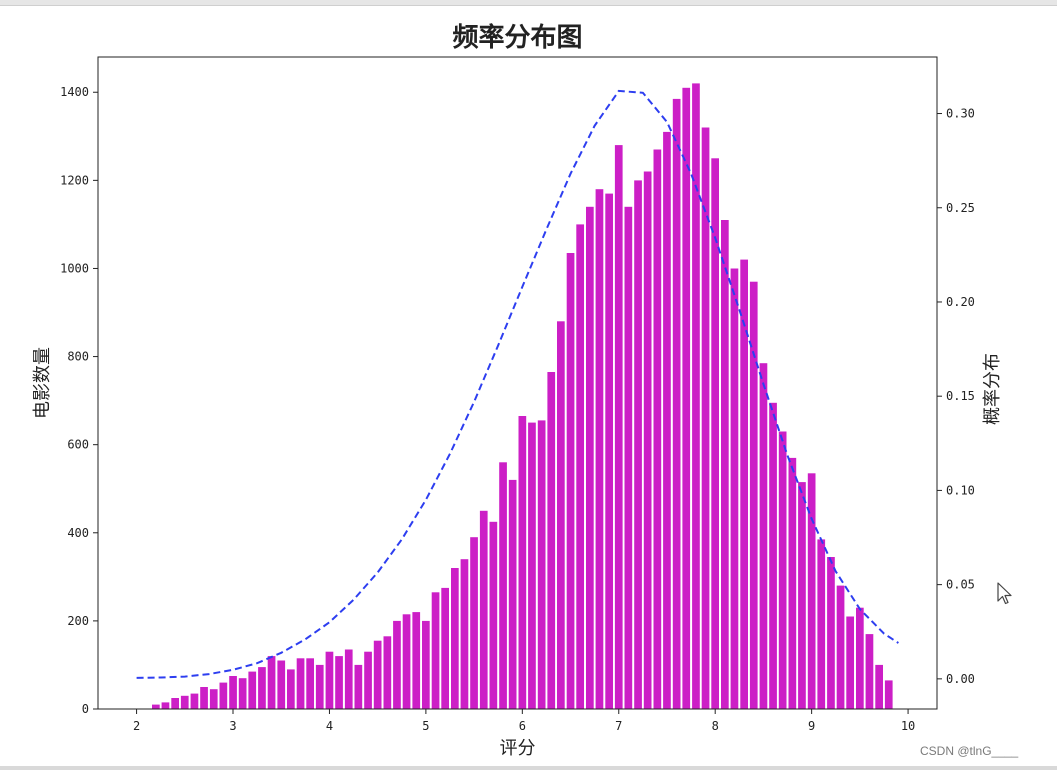 The image size is (1057, 770). I want to click on window-bottom-bar, so click(528, 768).